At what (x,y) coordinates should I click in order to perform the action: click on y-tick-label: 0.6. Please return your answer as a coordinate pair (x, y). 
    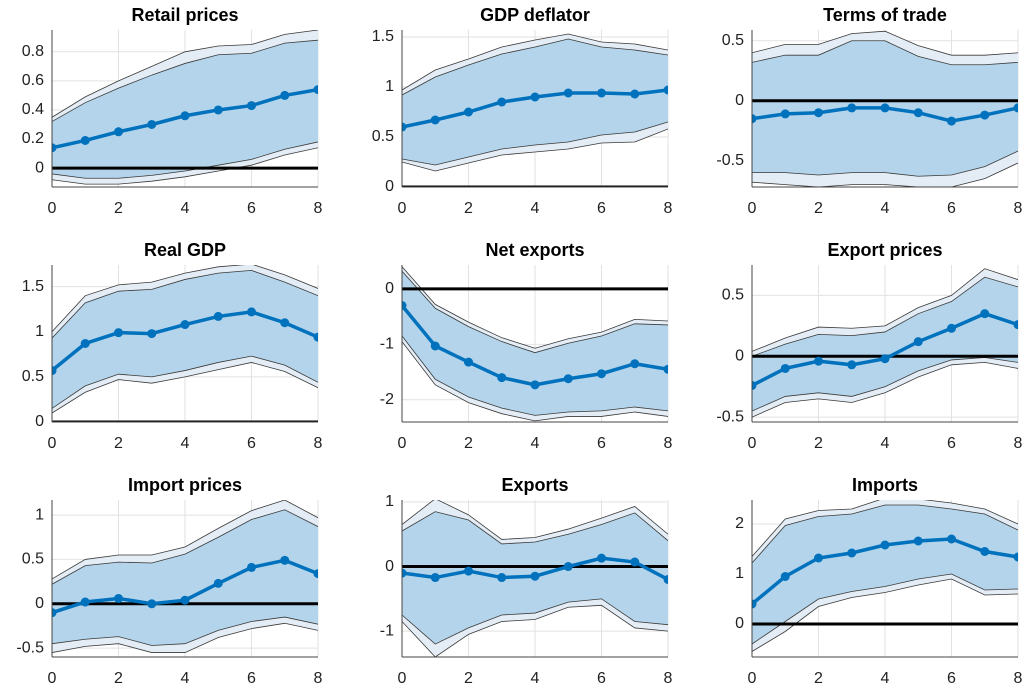
    Looking at the image, I should click on (33, 80).